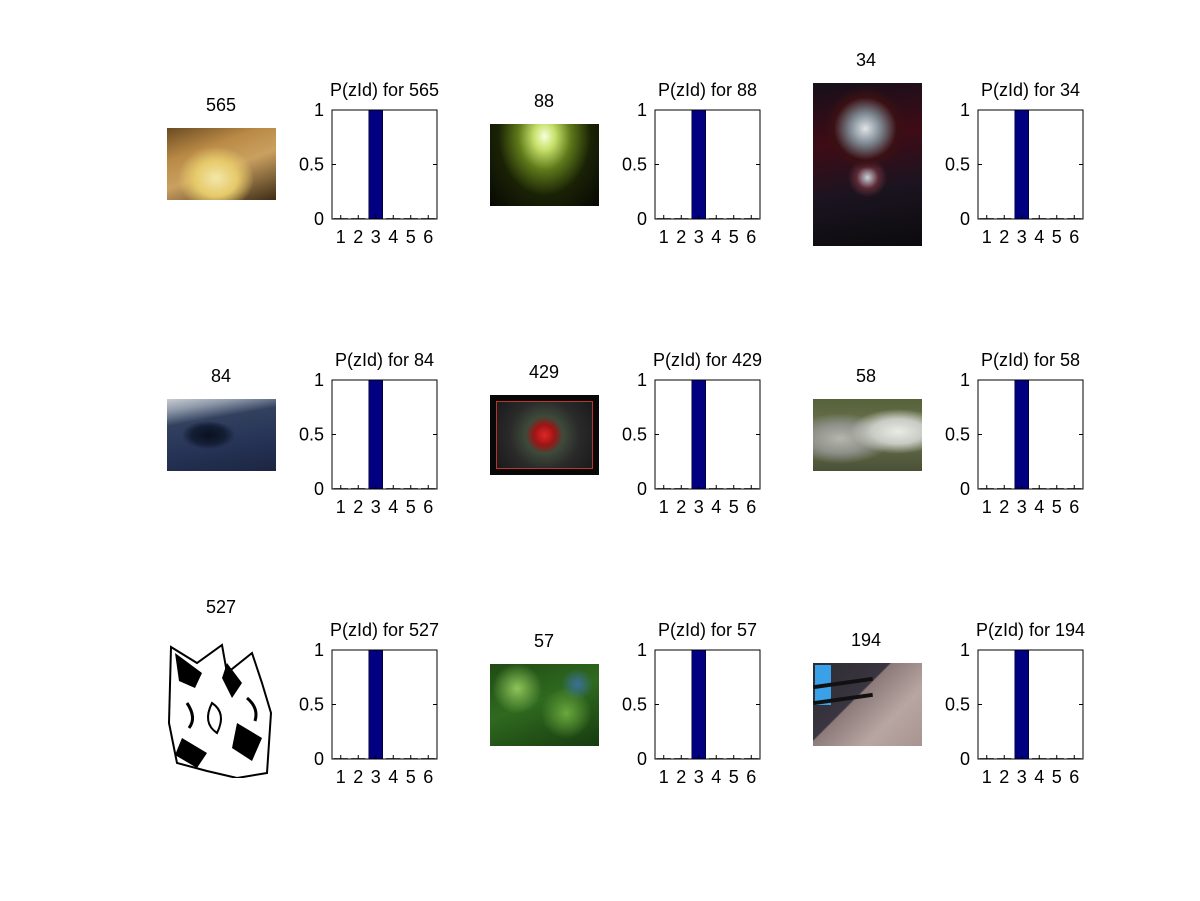 The width and height of the screenshot is (1200, 901). Describe the element at coordinates (1030, 630) in the screenshot. I see `chart-title: P(zId) for 194` at that location.